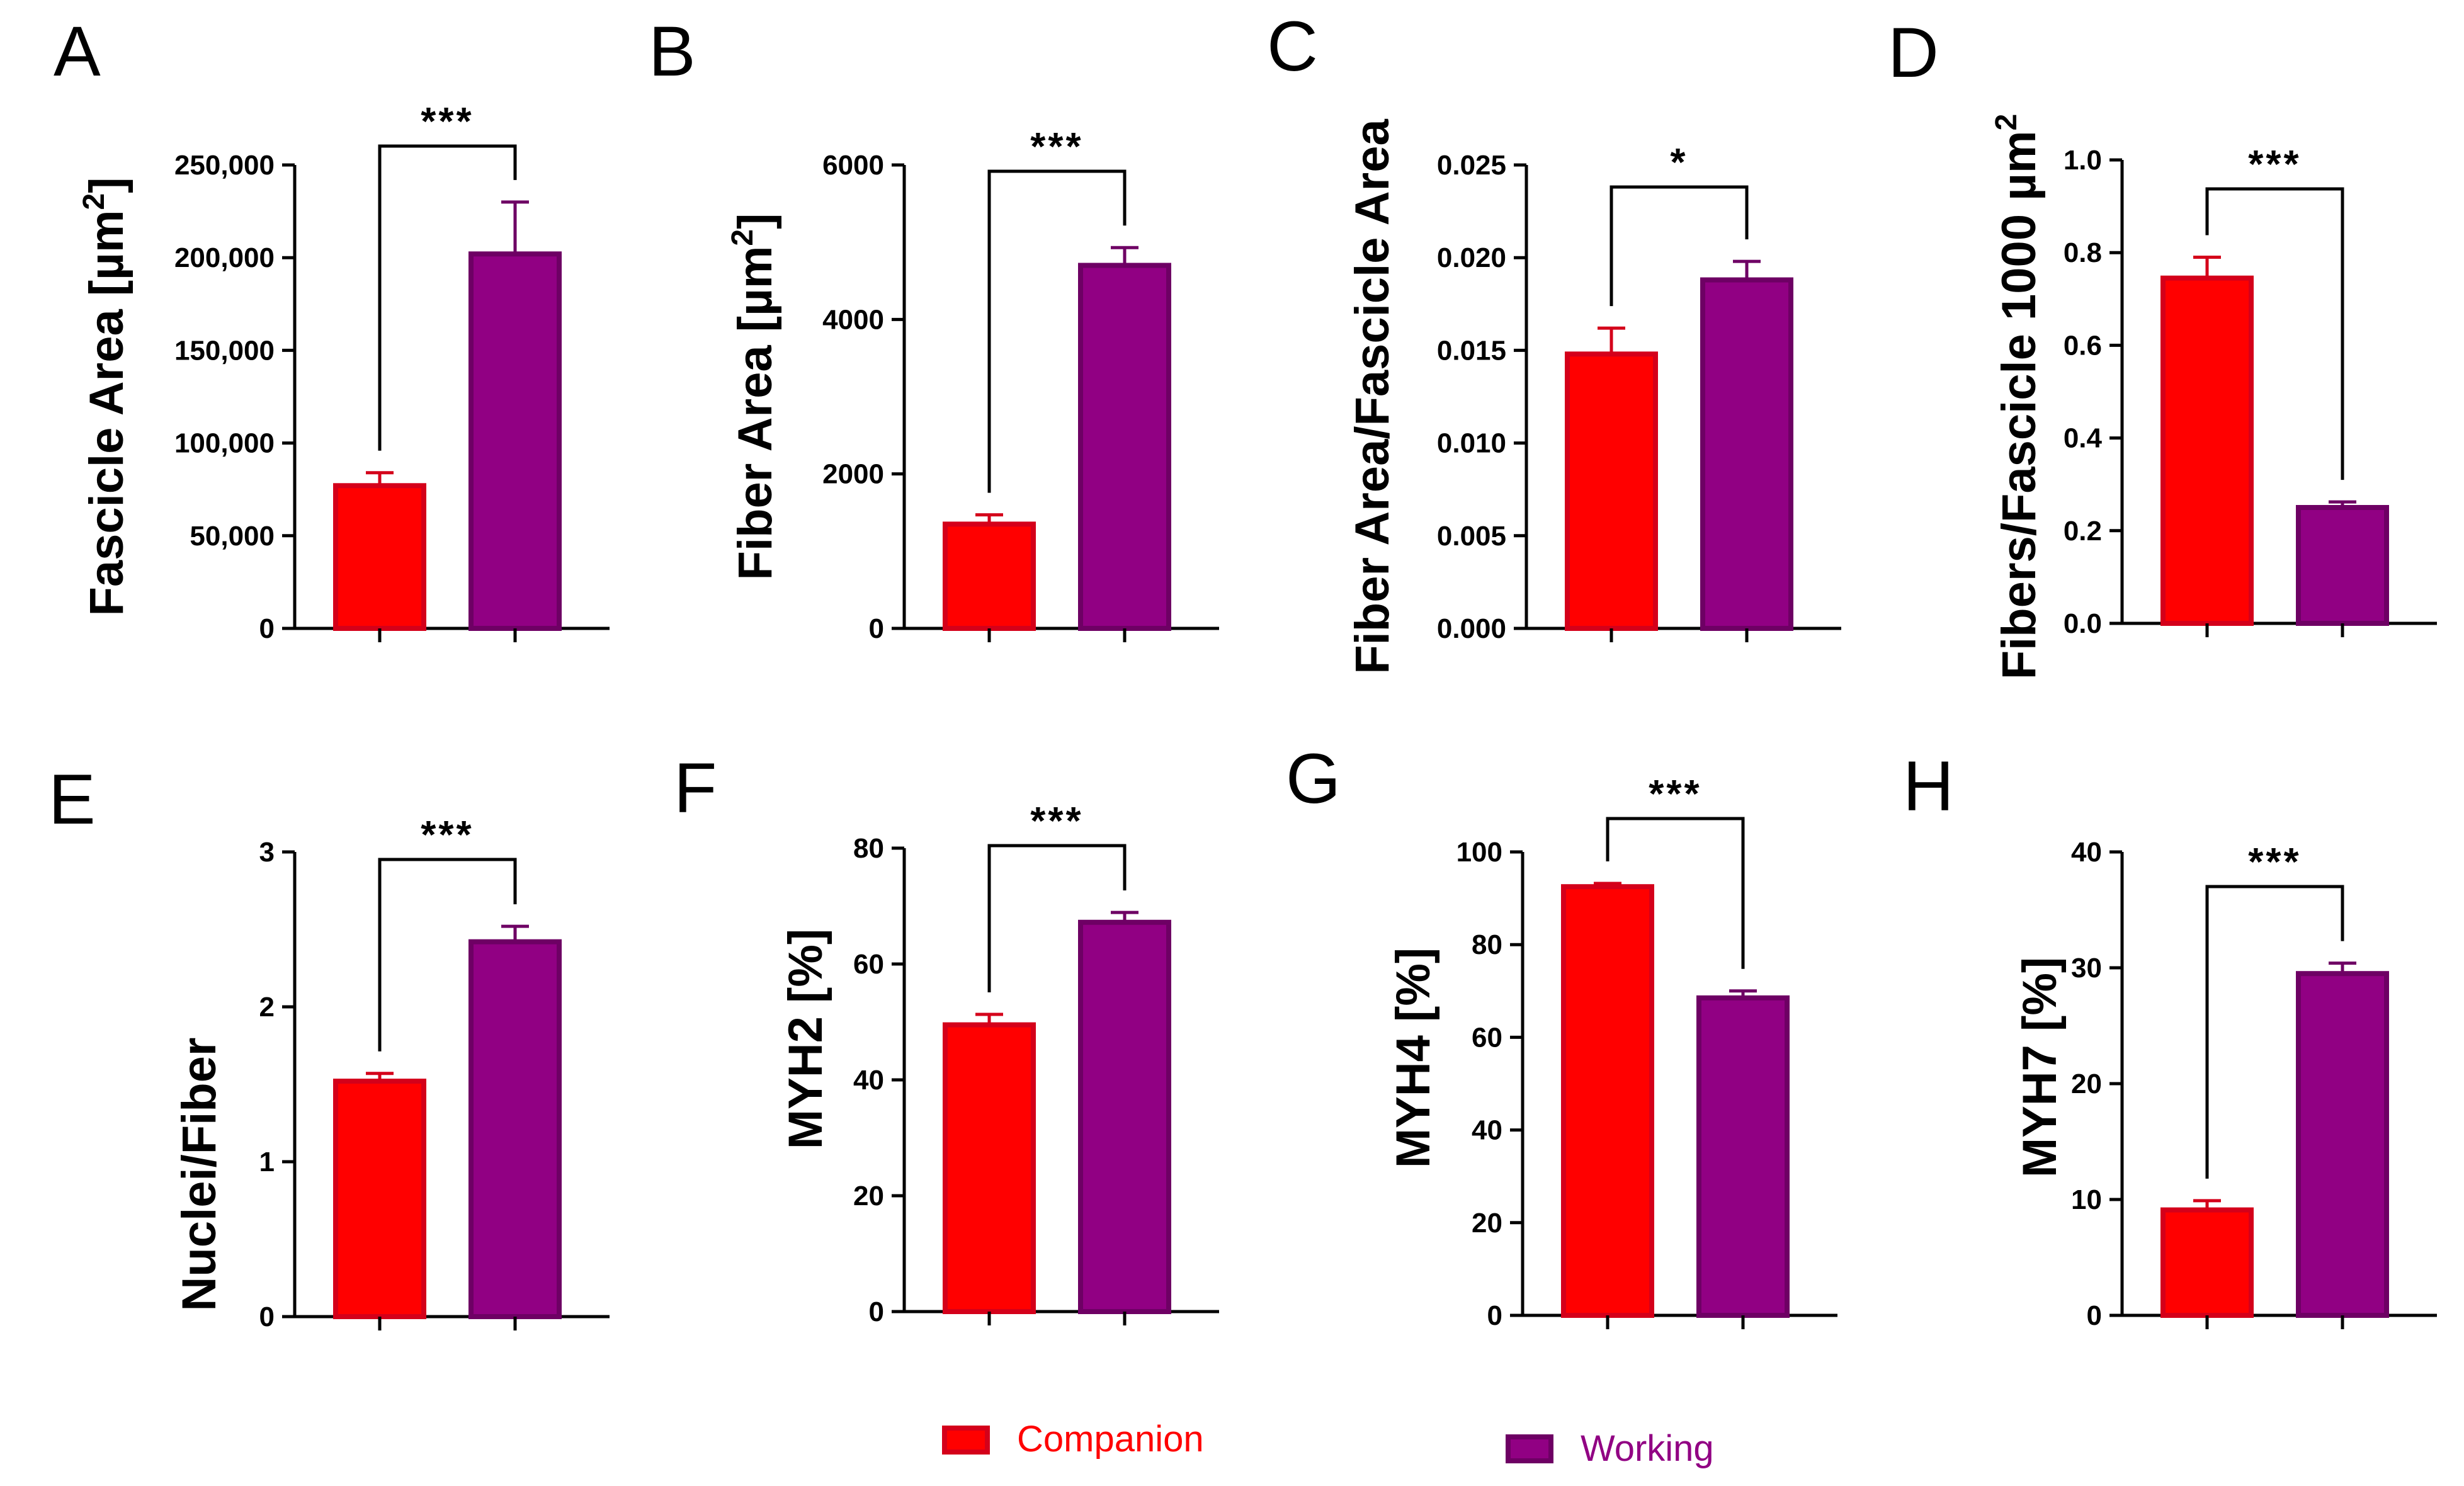  I want to click on bar-working-e, so click(515, 1129).